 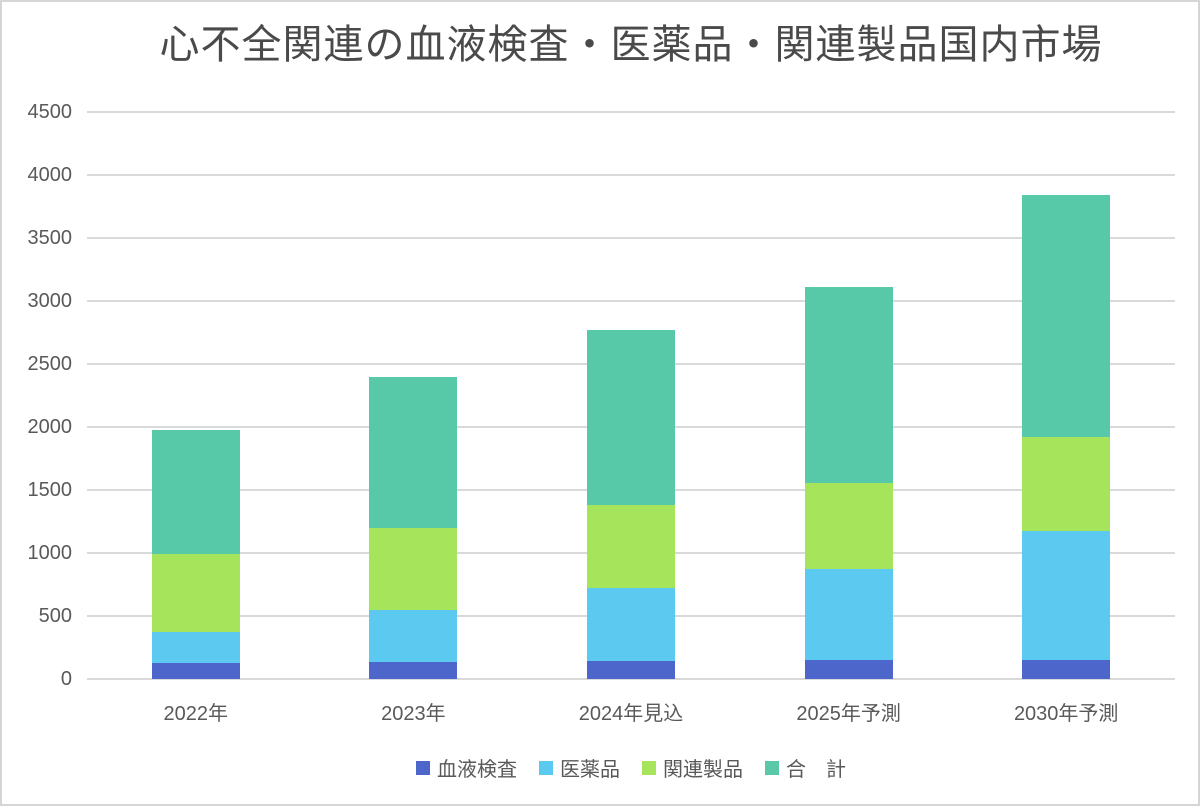 What do you see at coordinates (631, 714) in the screenshot?
I see `x-tick-label: 2024年見込` at bounding box center [631, 714].